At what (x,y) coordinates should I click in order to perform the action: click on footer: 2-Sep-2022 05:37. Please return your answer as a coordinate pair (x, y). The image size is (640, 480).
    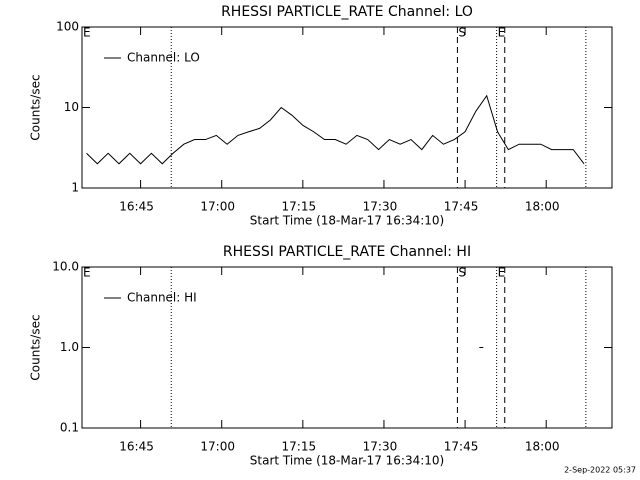
    Looking at the image, I should click on (600, 470).